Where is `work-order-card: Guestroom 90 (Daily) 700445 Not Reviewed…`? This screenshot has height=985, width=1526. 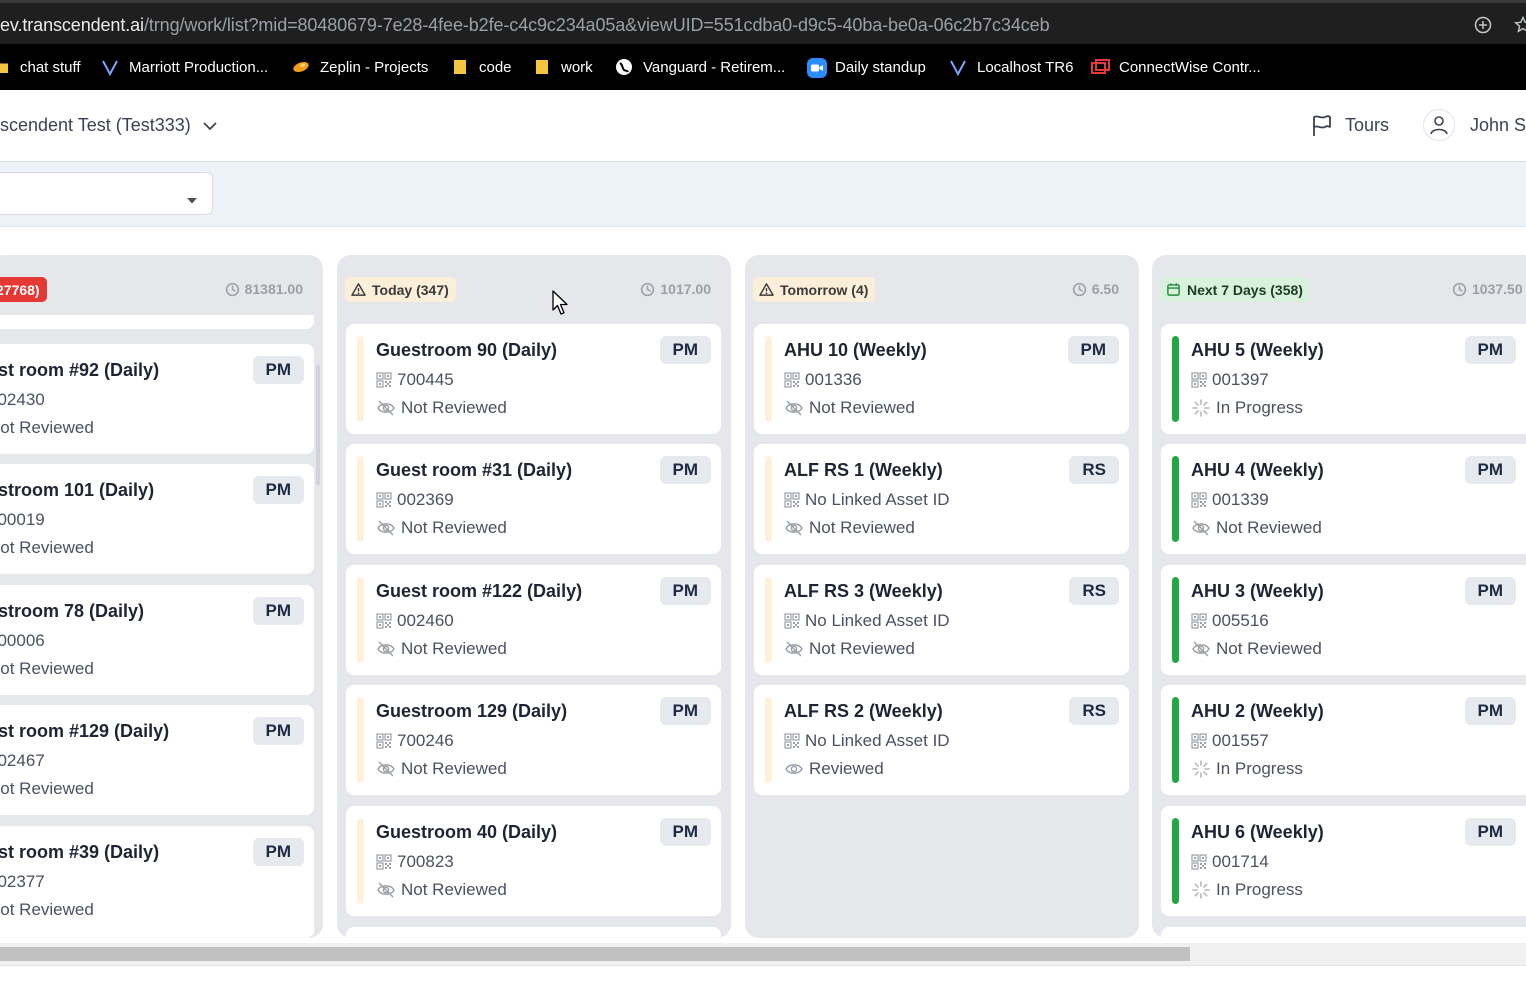 work-order-card: Guestroom 90 (Daily) 700445 Not Reviewed… is located at coordinates (533, 379).